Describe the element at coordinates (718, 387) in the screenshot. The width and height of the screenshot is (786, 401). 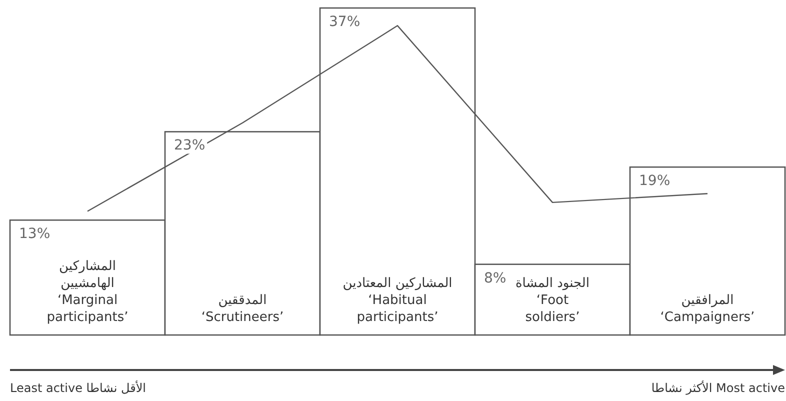
I see `text: الأكثر نشاطا Most active` at that location.